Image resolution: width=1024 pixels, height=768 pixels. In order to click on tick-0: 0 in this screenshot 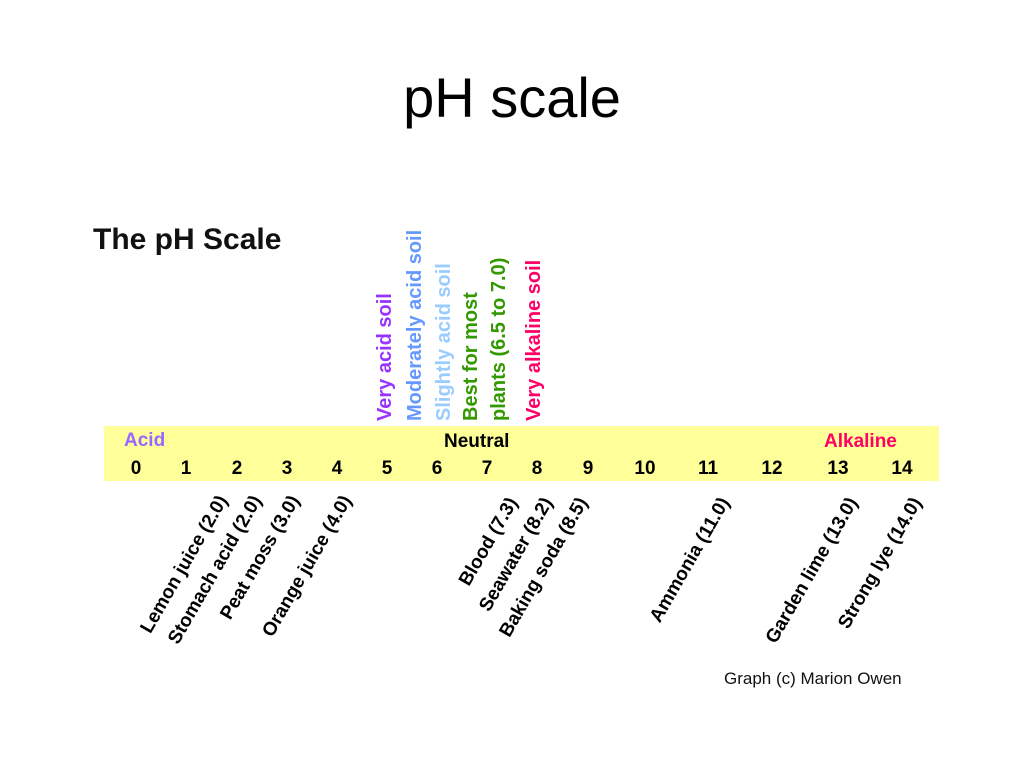, I will do `click(136, 468)`.